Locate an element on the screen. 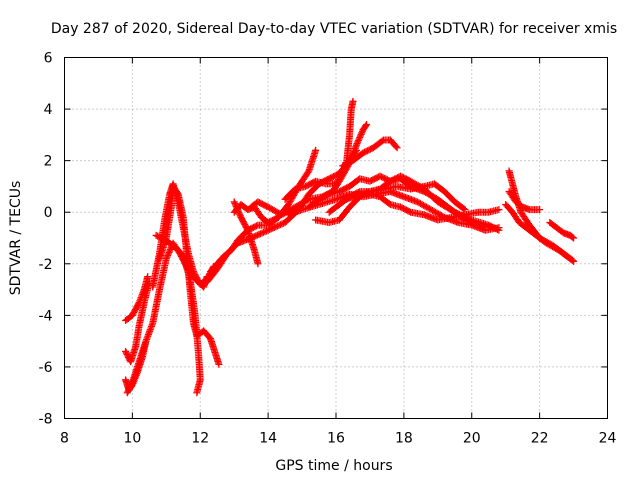 Image resolution: width=640 pixels, height=480 pixels. y-axis-label: SDTVAR / TECUs is located at coordinates (16, 238).